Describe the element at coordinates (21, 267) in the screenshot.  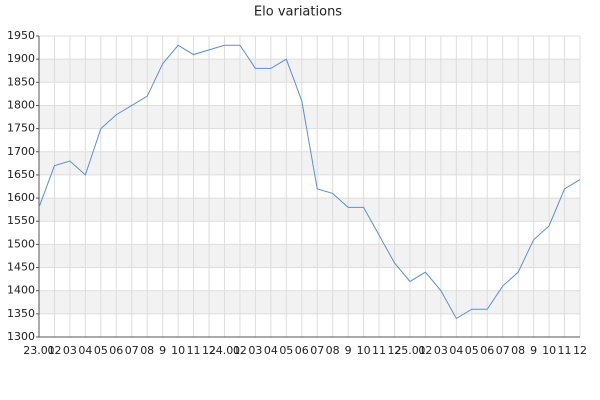
I see `y-tick-label: 1450` at that location.